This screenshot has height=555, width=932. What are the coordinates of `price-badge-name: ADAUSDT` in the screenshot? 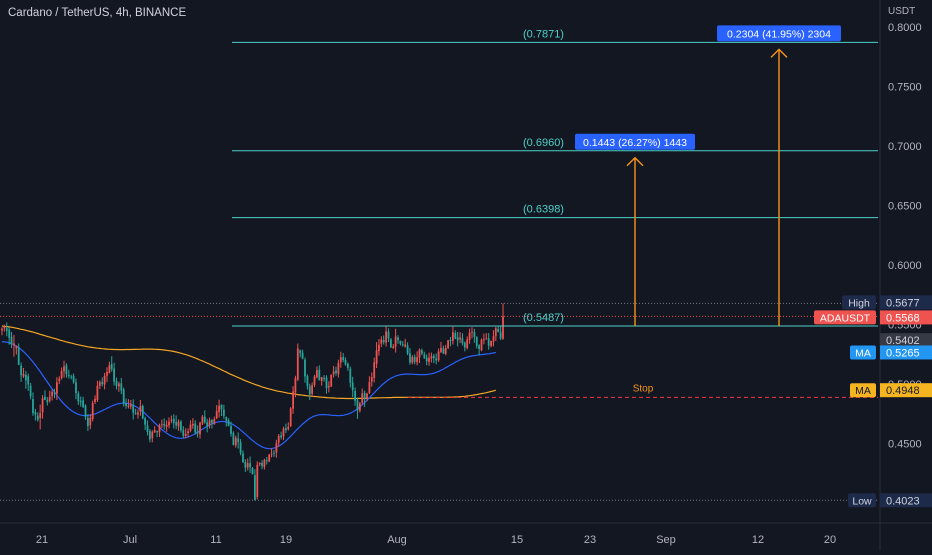 It's located at (845, 318).